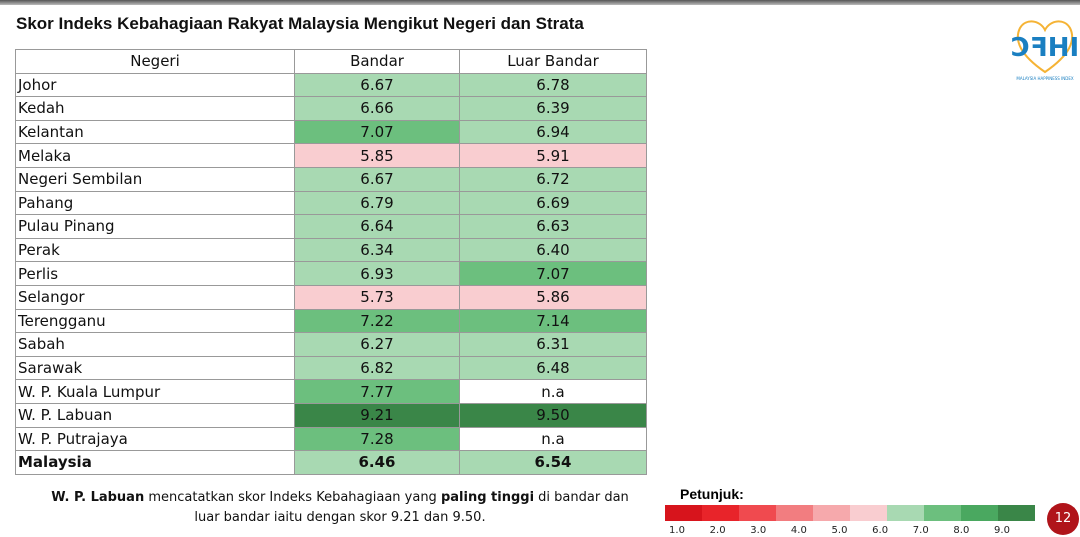 This screenshot has height=537, width=1080. Describe the element at coordinates (553, 155) in the screenshot. I see `score-cell: 5.91` at that location.